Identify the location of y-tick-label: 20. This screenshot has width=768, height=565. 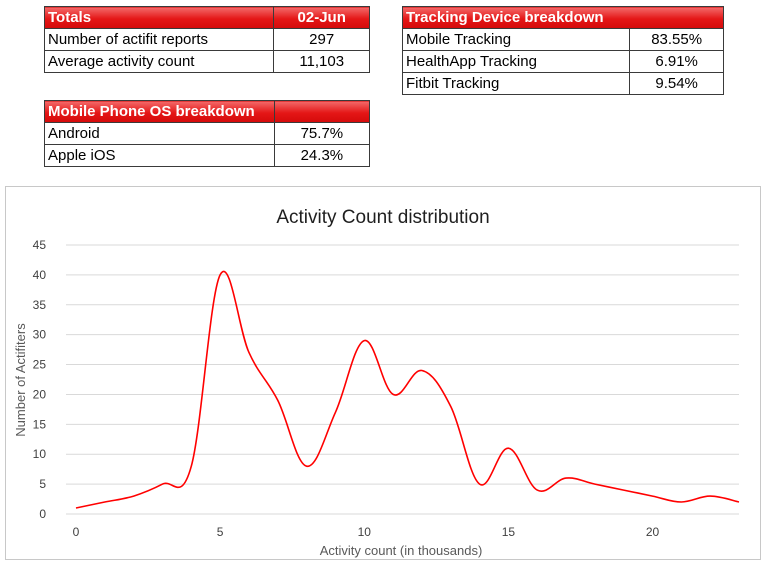
(40, 394).